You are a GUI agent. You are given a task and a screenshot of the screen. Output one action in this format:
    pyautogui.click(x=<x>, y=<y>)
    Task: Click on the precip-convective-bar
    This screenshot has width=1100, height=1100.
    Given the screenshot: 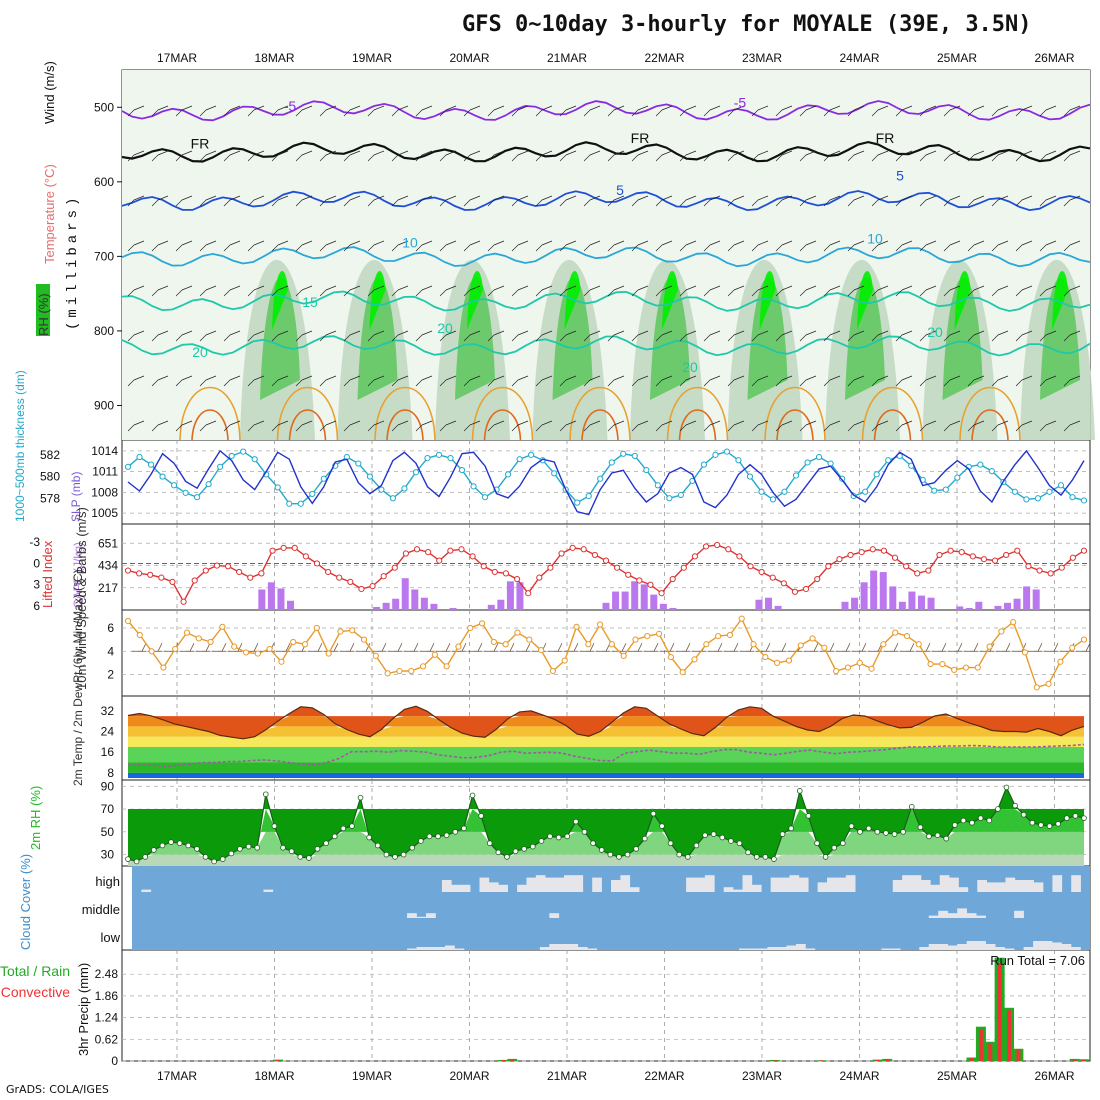 What is the action you would take?
    pyautogui.click(x=512, y=1060)
    